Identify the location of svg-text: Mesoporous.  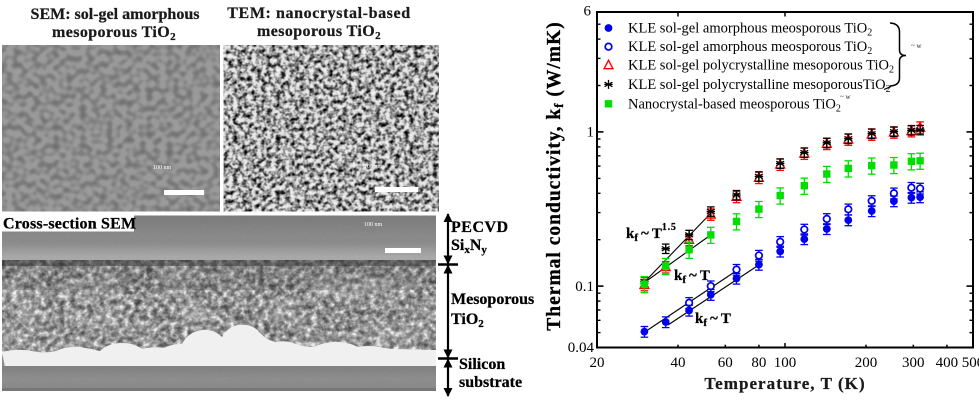
(492, 299).